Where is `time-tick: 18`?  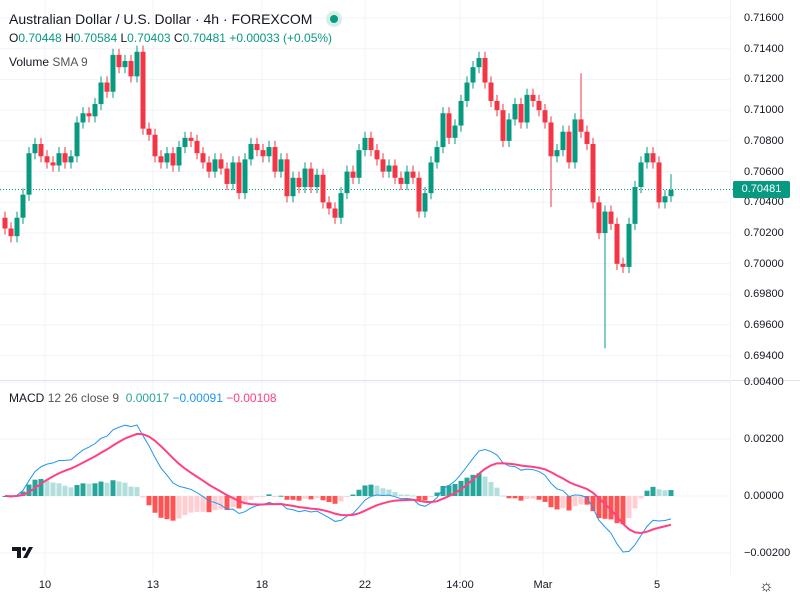 time-tick: 18 is located at coordinates (262, 585).